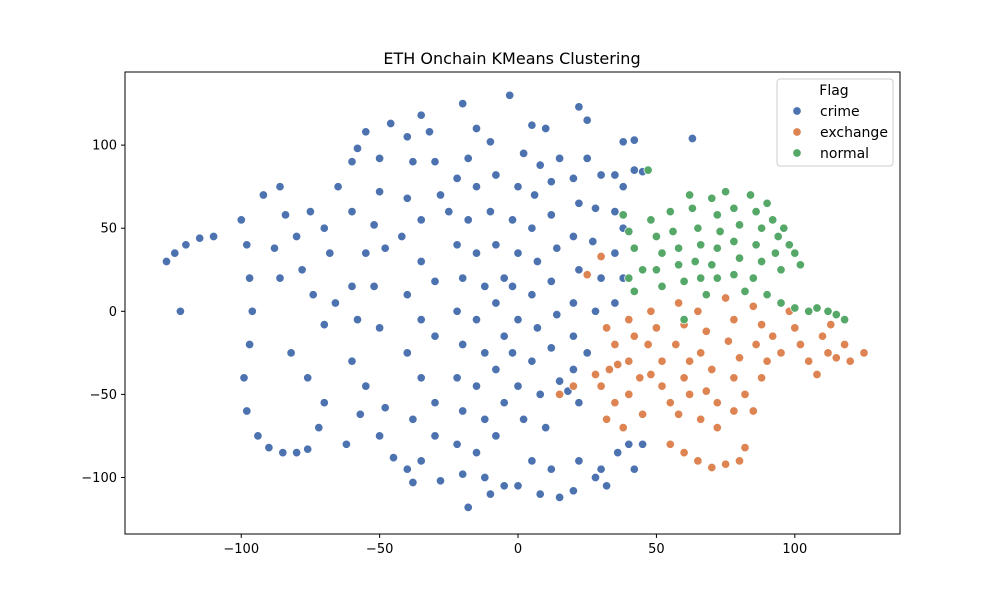 This screenshot has width=1000, height=604. I want to click on legend-marker-normal, so click(797, 153).